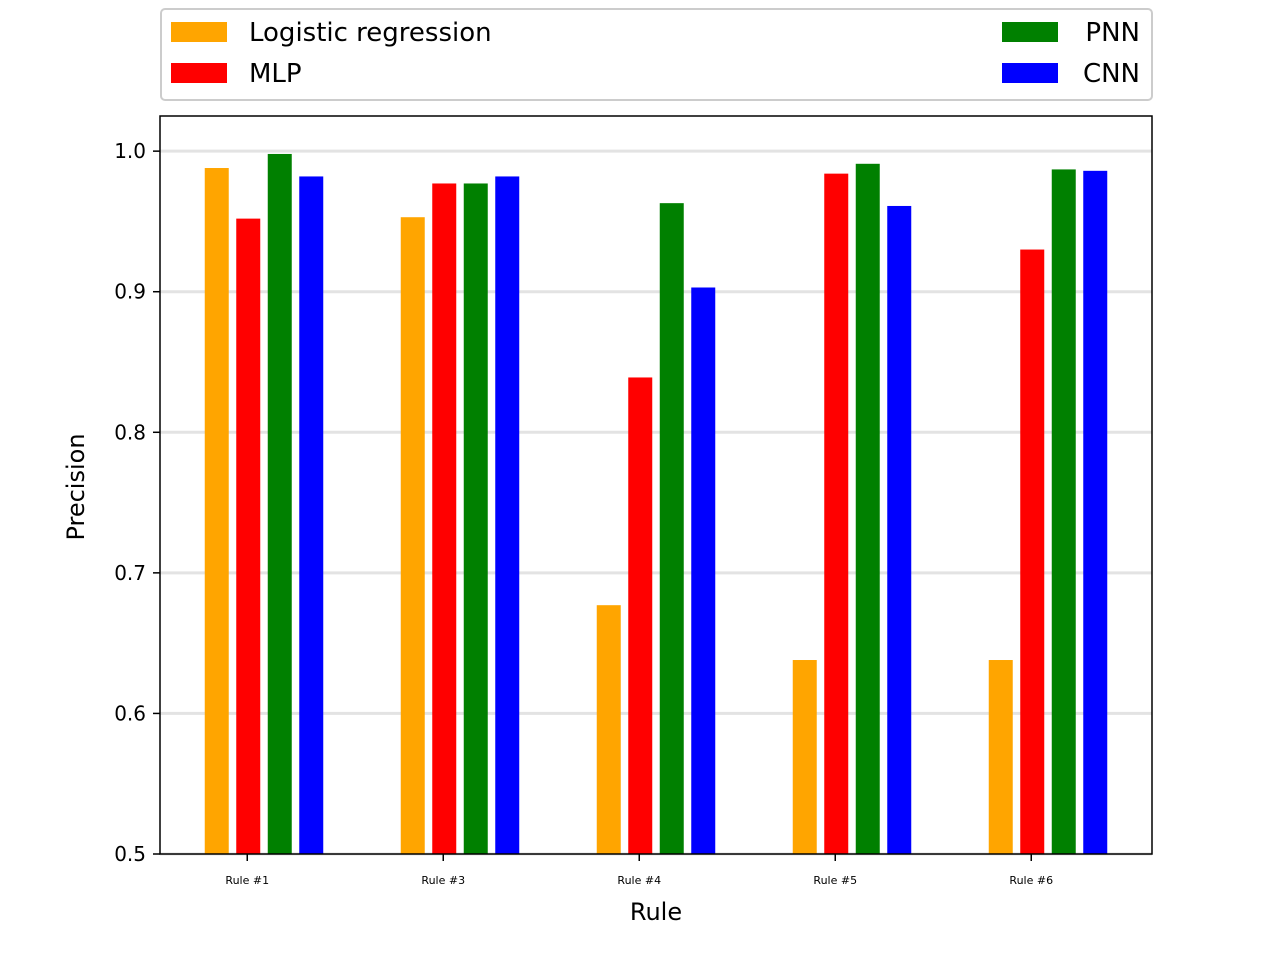  Describe the element at coordinates (130, 151) in the screenshot. I see `y-tick-label: 1.0` at that location.